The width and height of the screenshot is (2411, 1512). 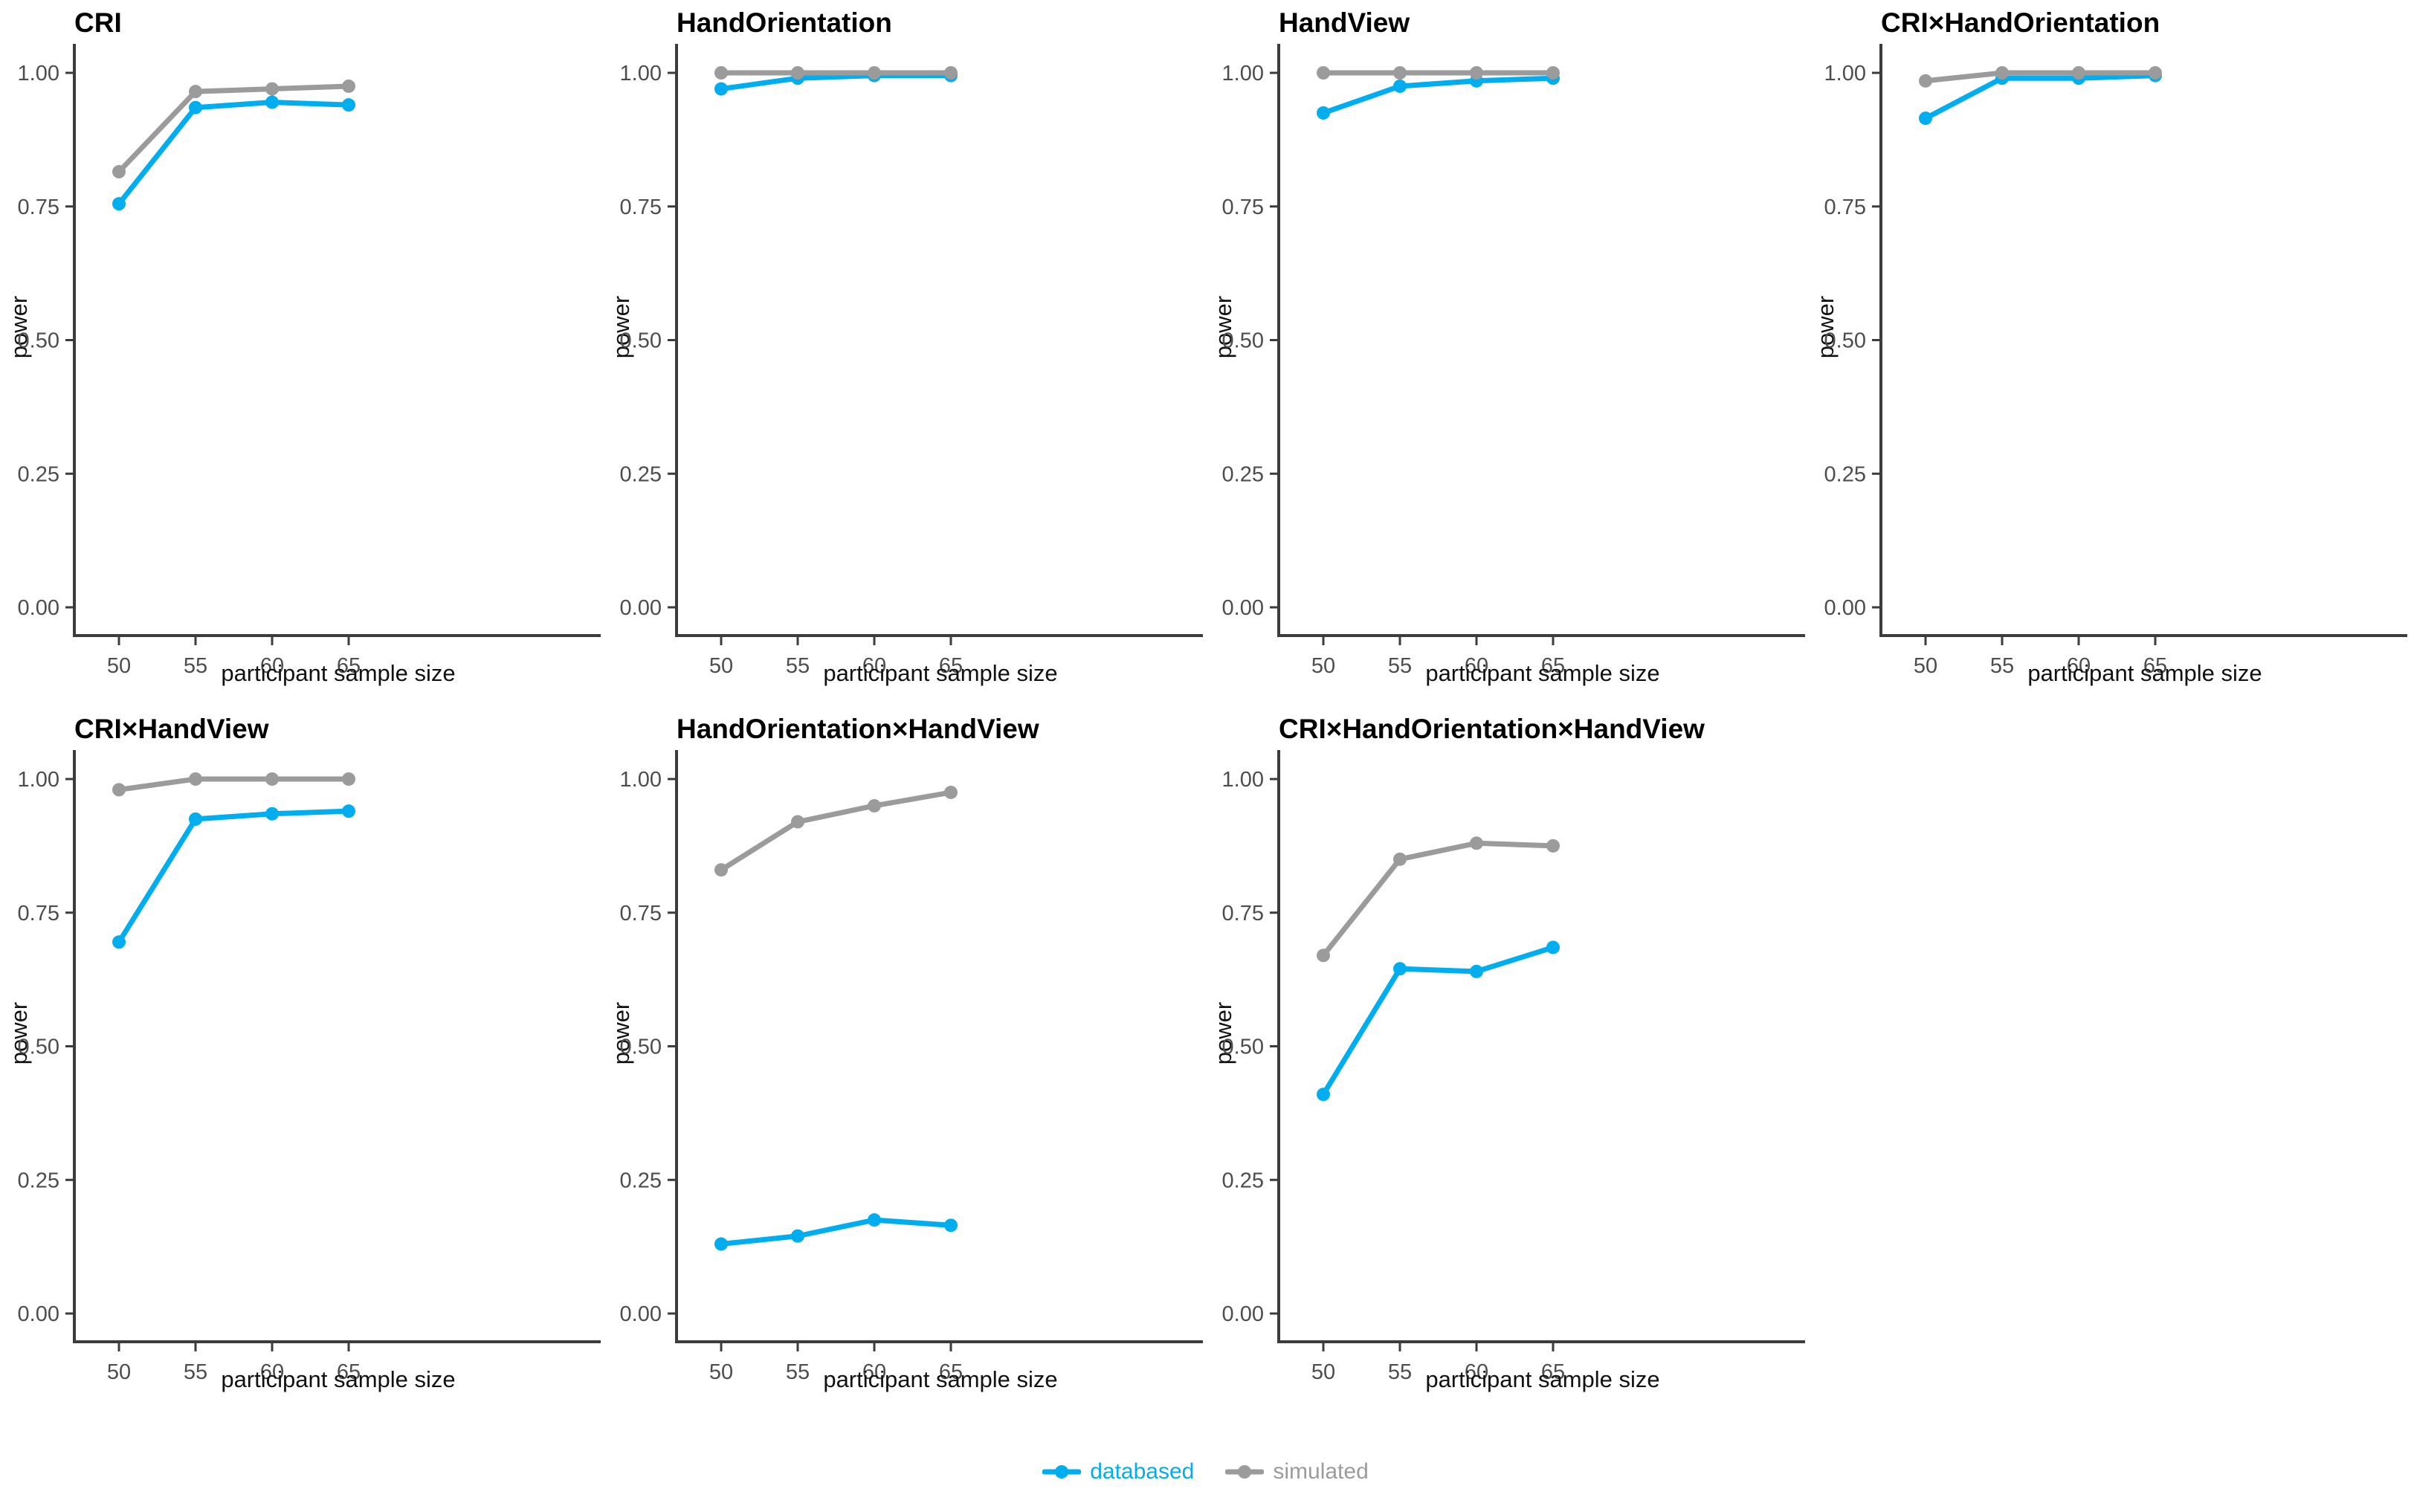 I want to click on facet-title: CRI, so click(x=98, y=23).